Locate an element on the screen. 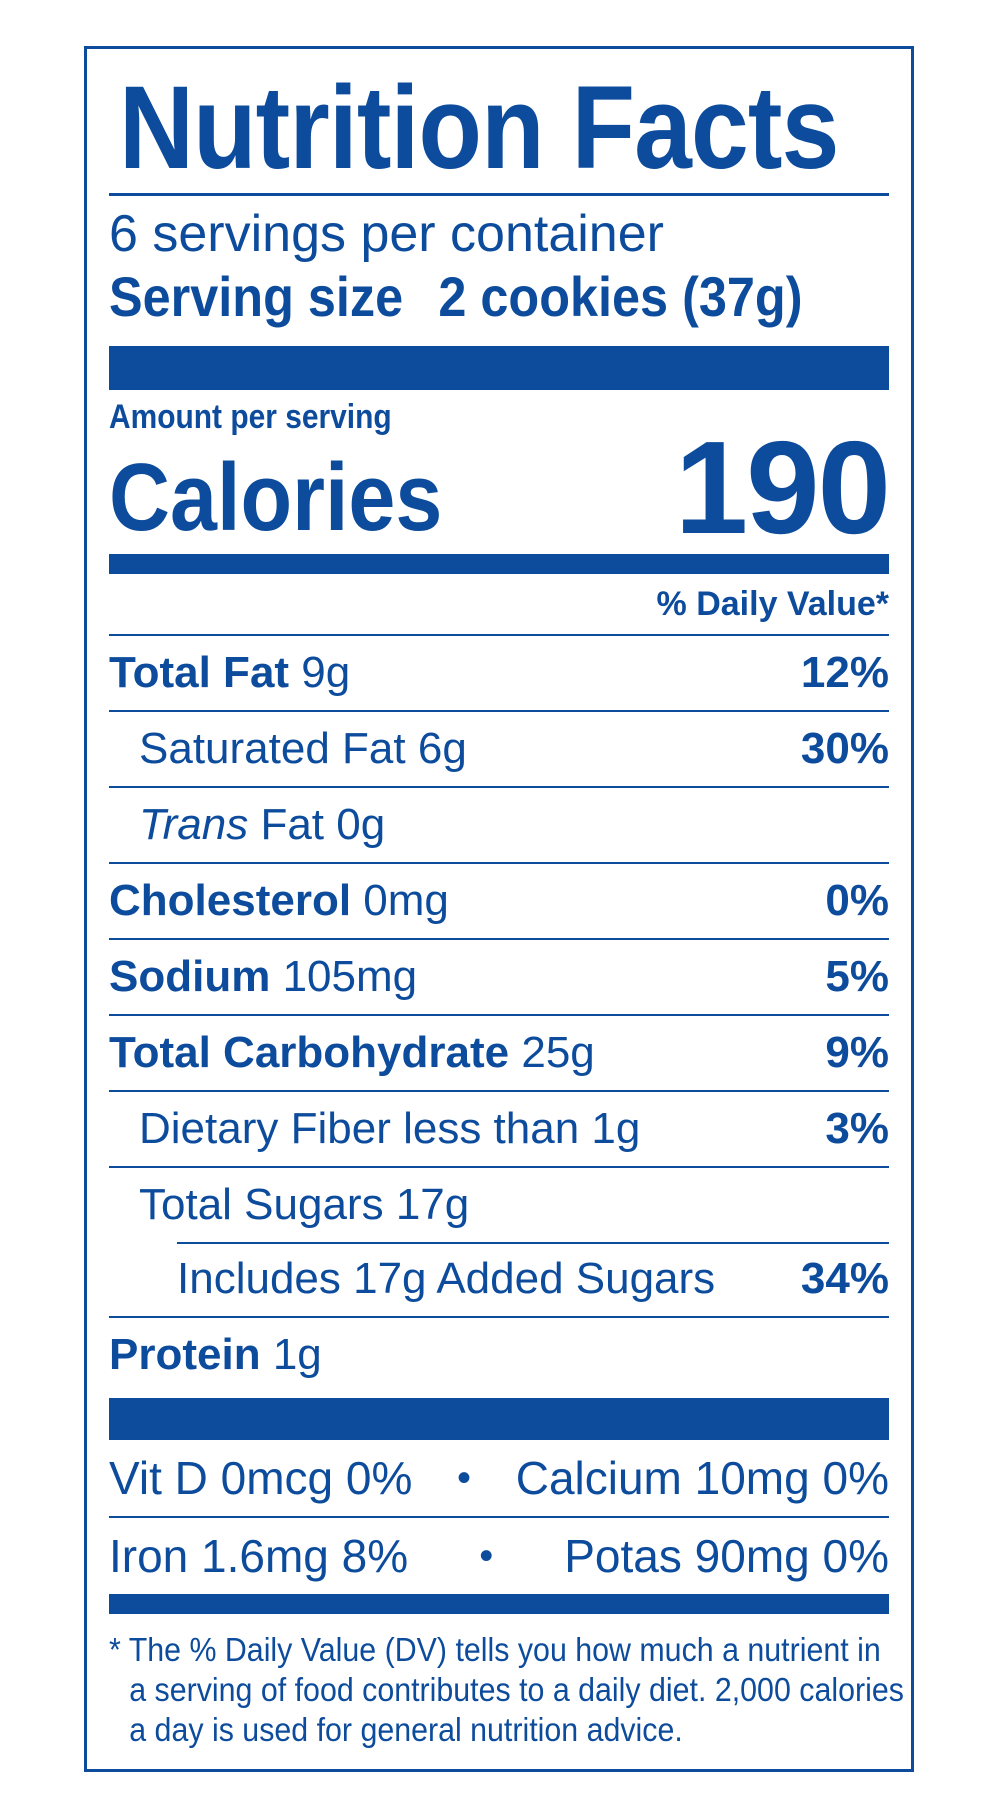  nutrient-row-total-carbohydrate: Total Carbohydrate 25g 9% is located at coordinates (499, 1052).